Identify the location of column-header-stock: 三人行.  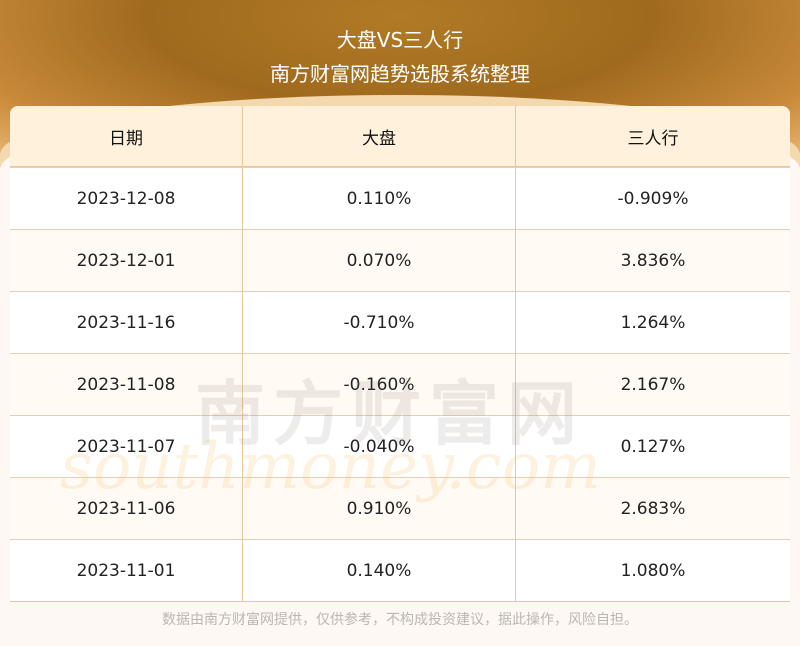
(653, 138).